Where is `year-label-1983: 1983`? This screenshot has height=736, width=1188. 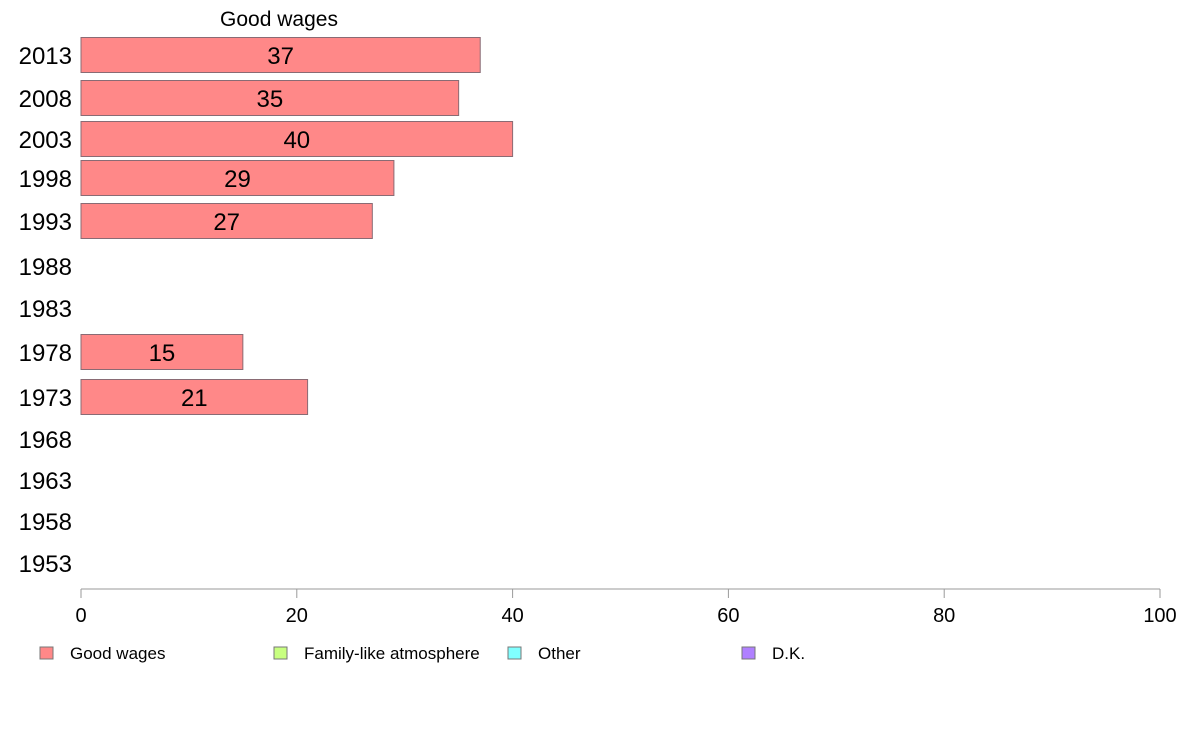
year-label-1983: 1983 is located at coordinates (45, 309).